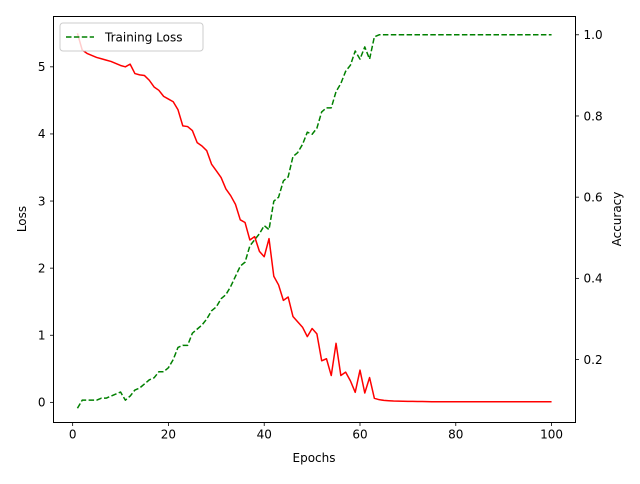 This screenshot has width=640, height=484. What do you see at coordinates (617, 219) in the screenshot?
I see `y2-axis-label: Accuracy` at bounding box center [617, 219].